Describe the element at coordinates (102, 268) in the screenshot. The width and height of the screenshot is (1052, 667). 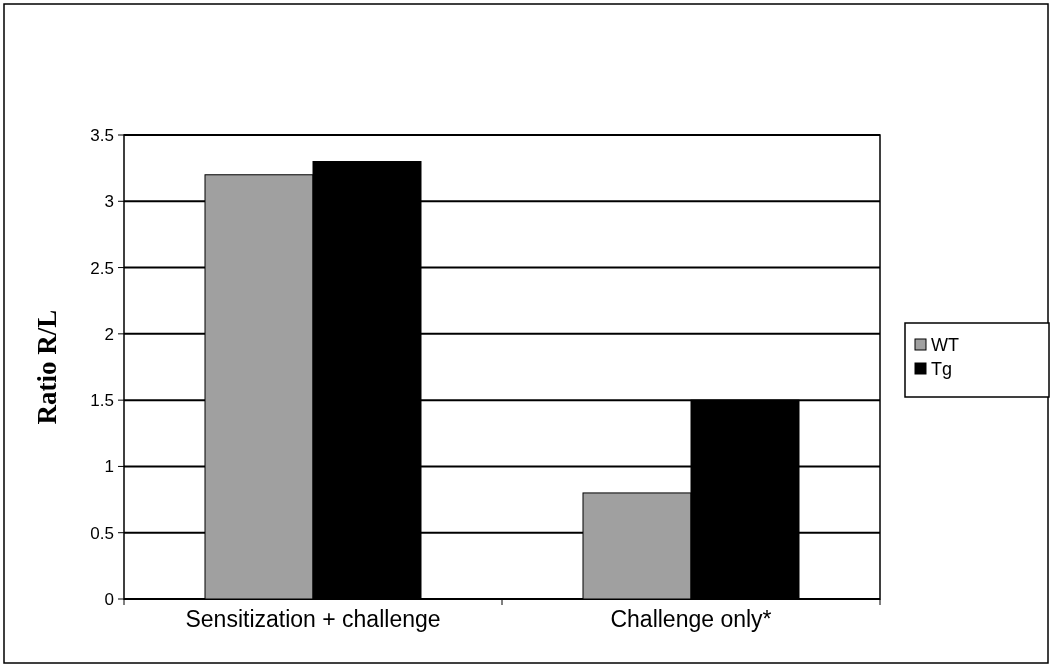
I see `y-tick-label: 2.5` at that location.